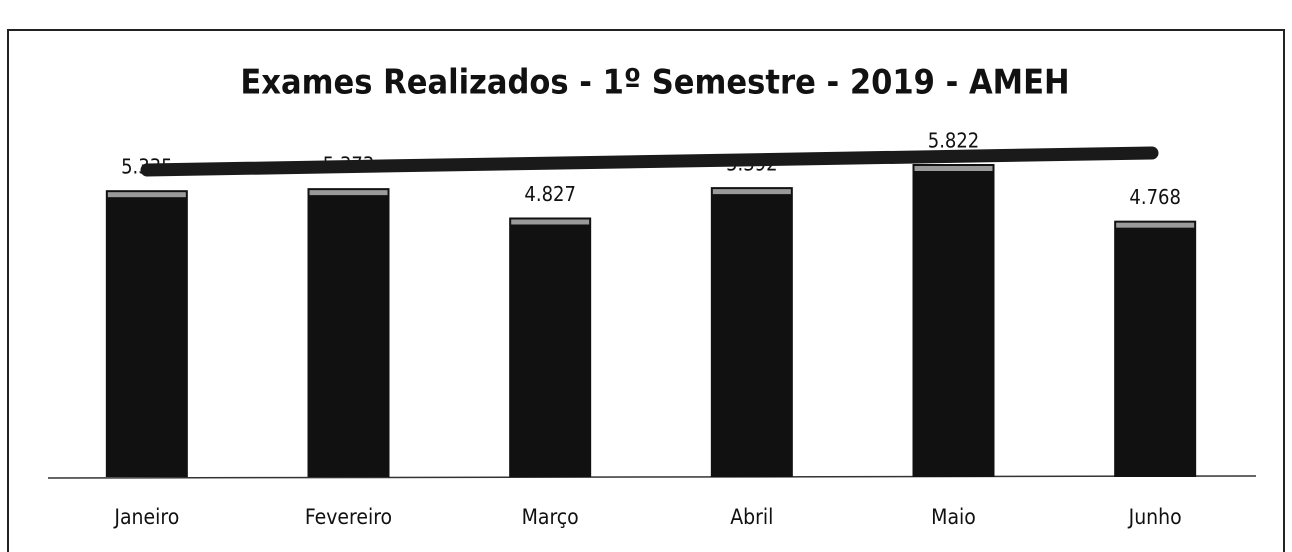 The image size is (1292, 552). What do you see at coordinates (146, 517) in the screenshot?
I see `x-tick-label: Janeiro` at bounding box center [146, 517].